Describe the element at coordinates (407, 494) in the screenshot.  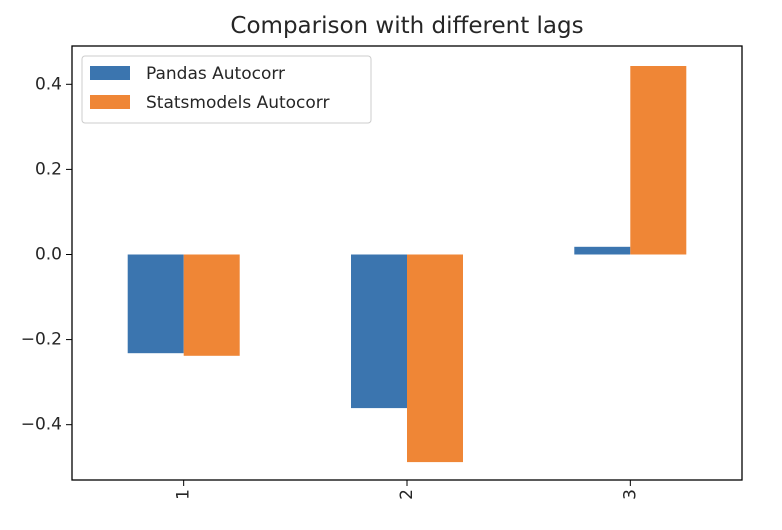
I see `x-tick-label: 2` at that location.